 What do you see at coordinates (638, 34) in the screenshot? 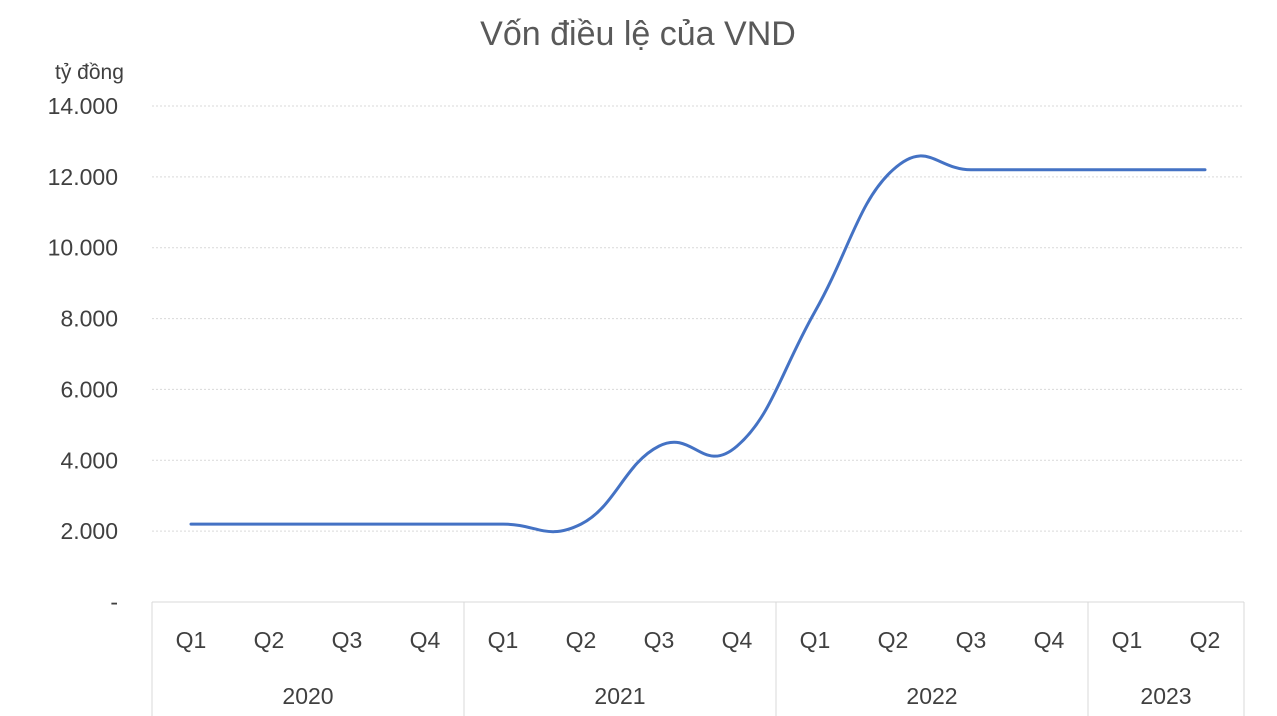
I see `chart-title: Vốn điều lệ của VND` at bounding box center [638, 34].